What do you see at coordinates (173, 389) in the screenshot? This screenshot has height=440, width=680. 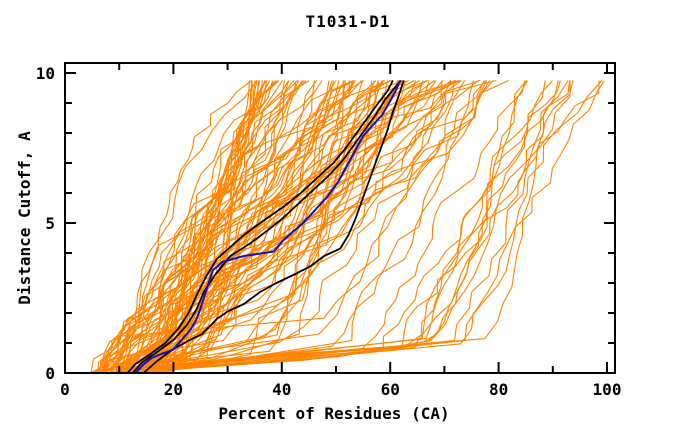 I see `x-tick-label: 20` at bounding box center [173, 389].